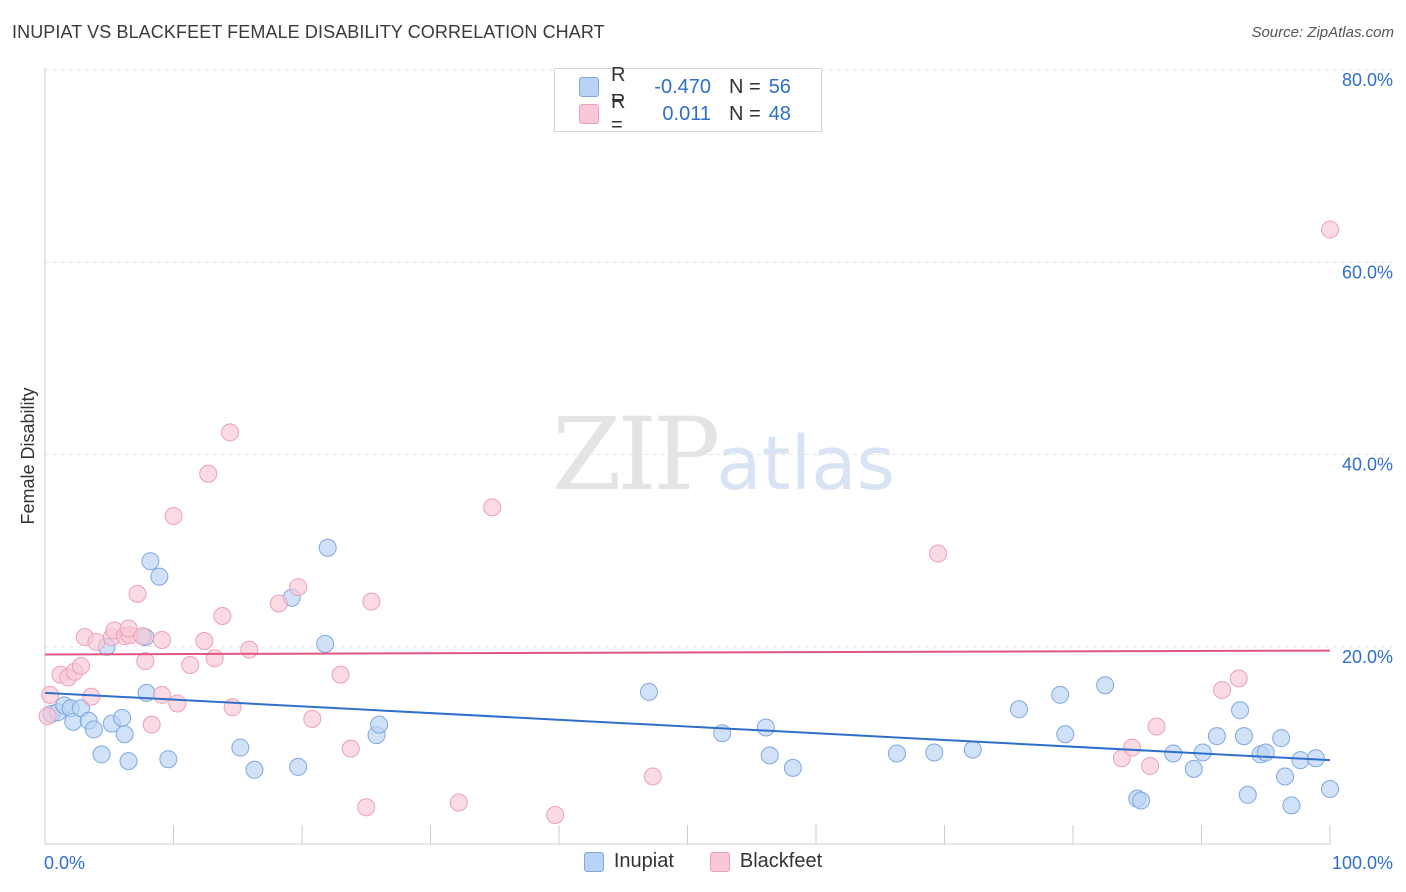 The width and height of the screenshot is (1406, 892). Describe the element at coordinates (745, 113) in the screenshot. I see `blackfeet-n-label: N =` at that location.